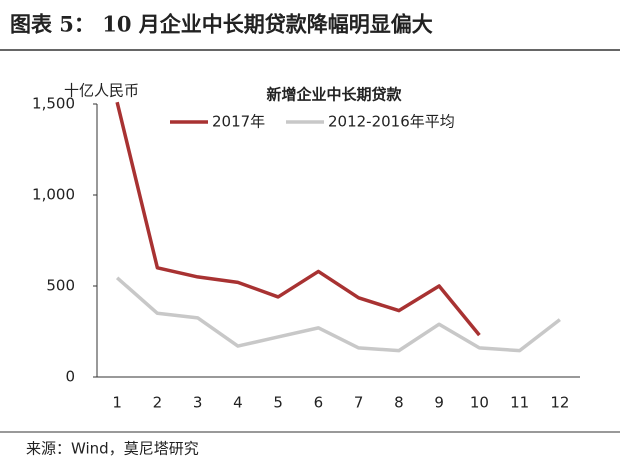  What do you see at coordinates (479, 403) in the screenshot?
I see `x-tick-label: 10` at bounding box center [479, 403].